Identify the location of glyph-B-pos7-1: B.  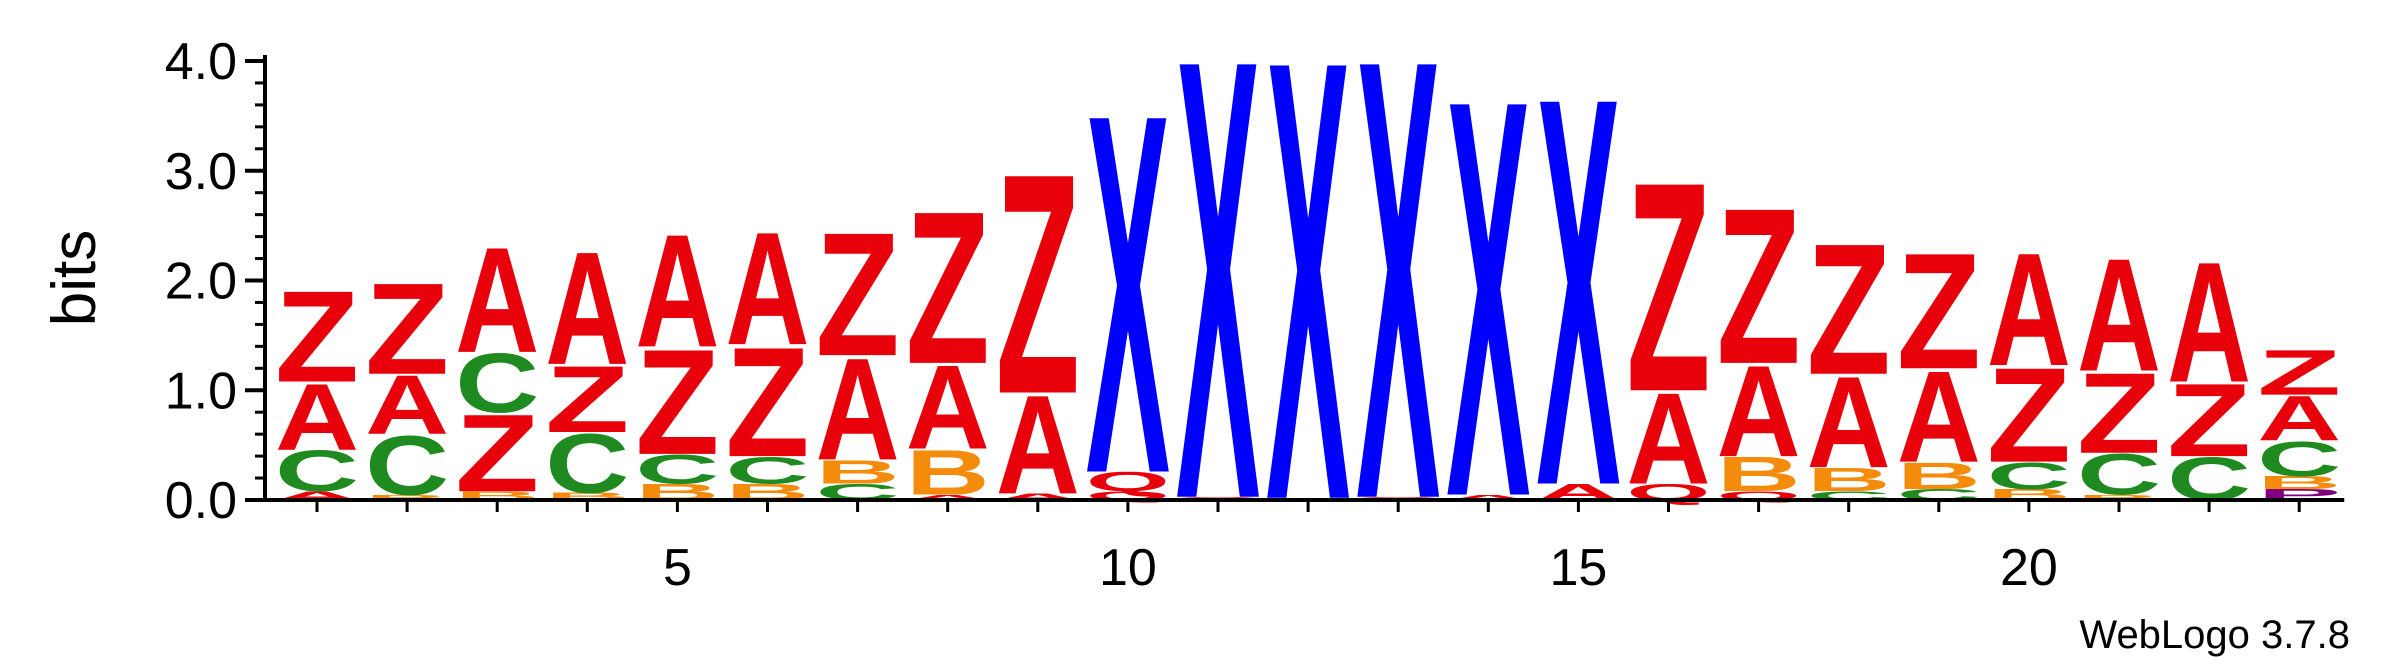
(858, 472).